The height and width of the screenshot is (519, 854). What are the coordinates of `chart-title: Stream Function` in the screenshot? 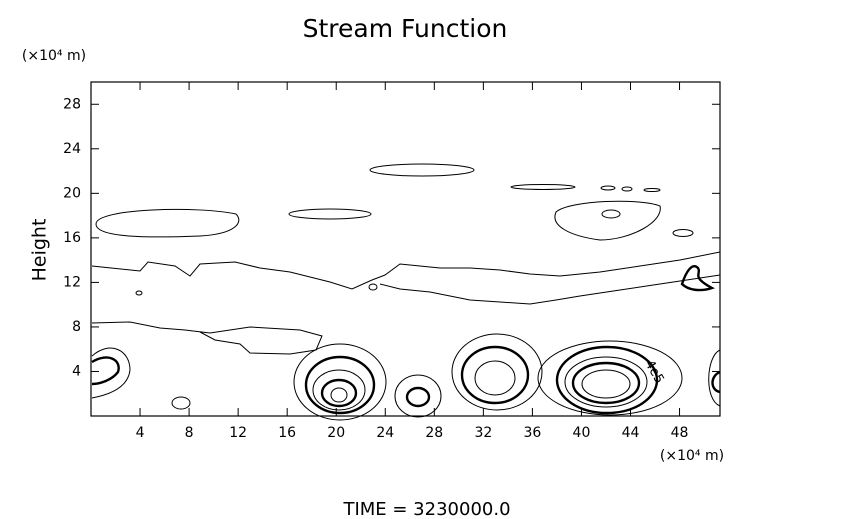 It's located at (405, 28).